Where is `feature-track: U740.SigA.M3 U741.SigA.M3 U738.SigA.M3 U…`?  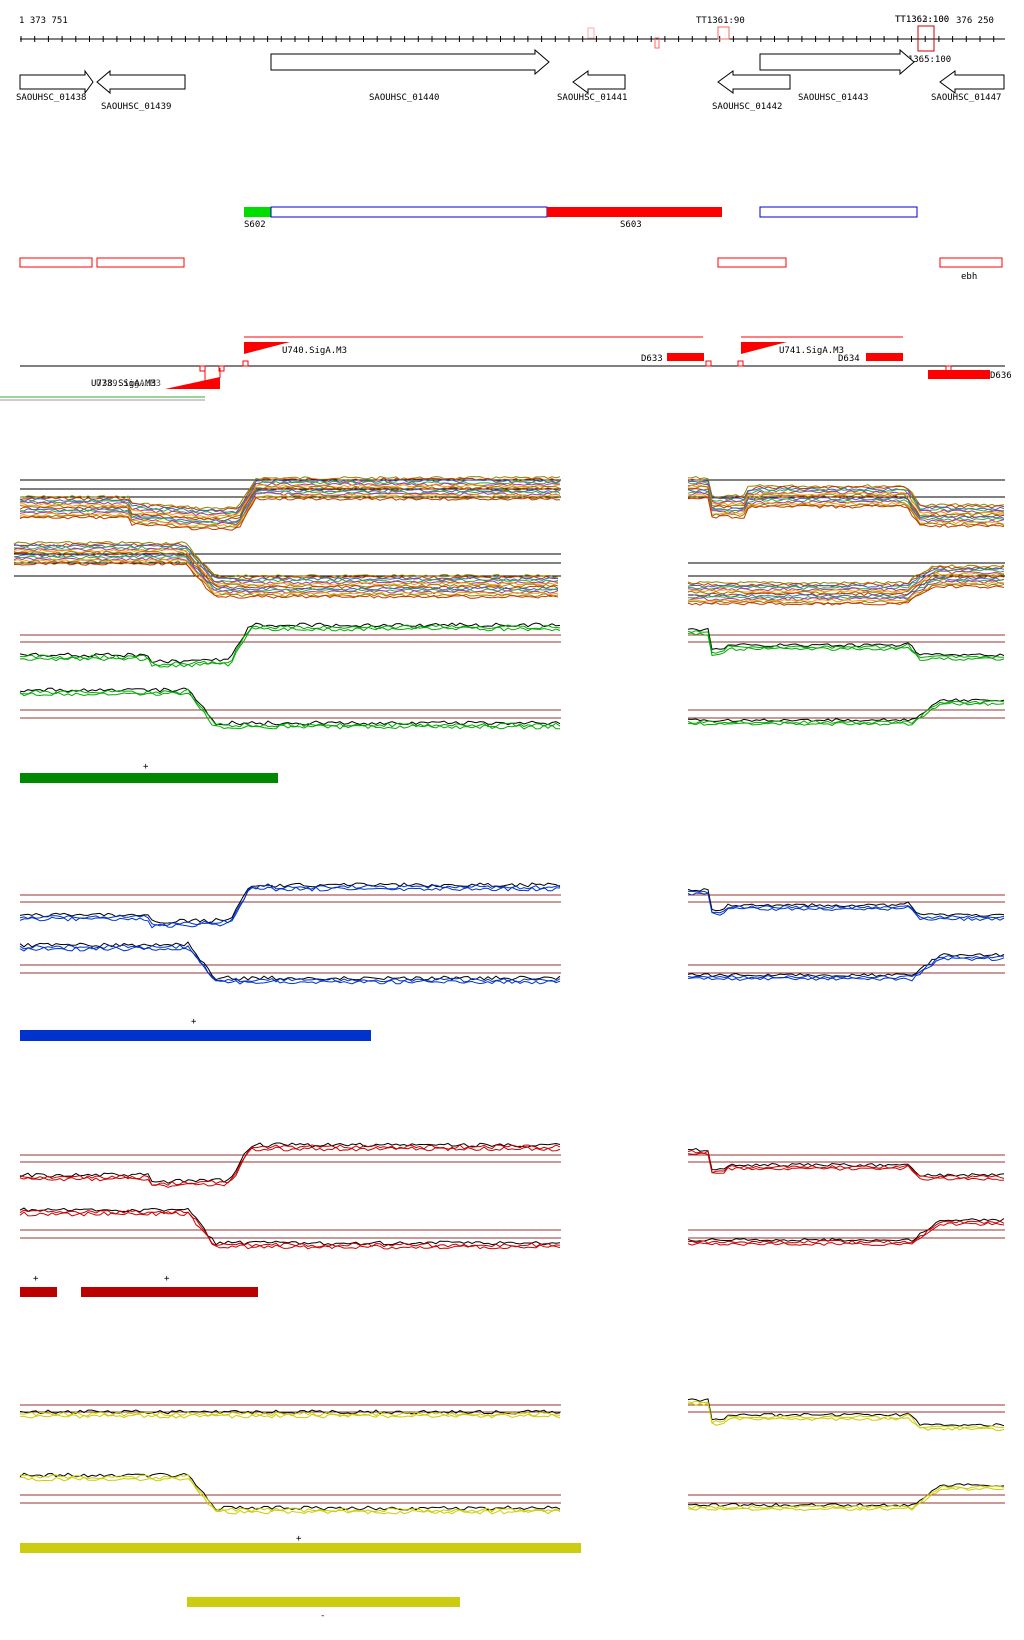
feature-track: U740.SigA.M3 U741.SigA.M3 U738.SigA.M3 U… is located at coordinates (506, 368).